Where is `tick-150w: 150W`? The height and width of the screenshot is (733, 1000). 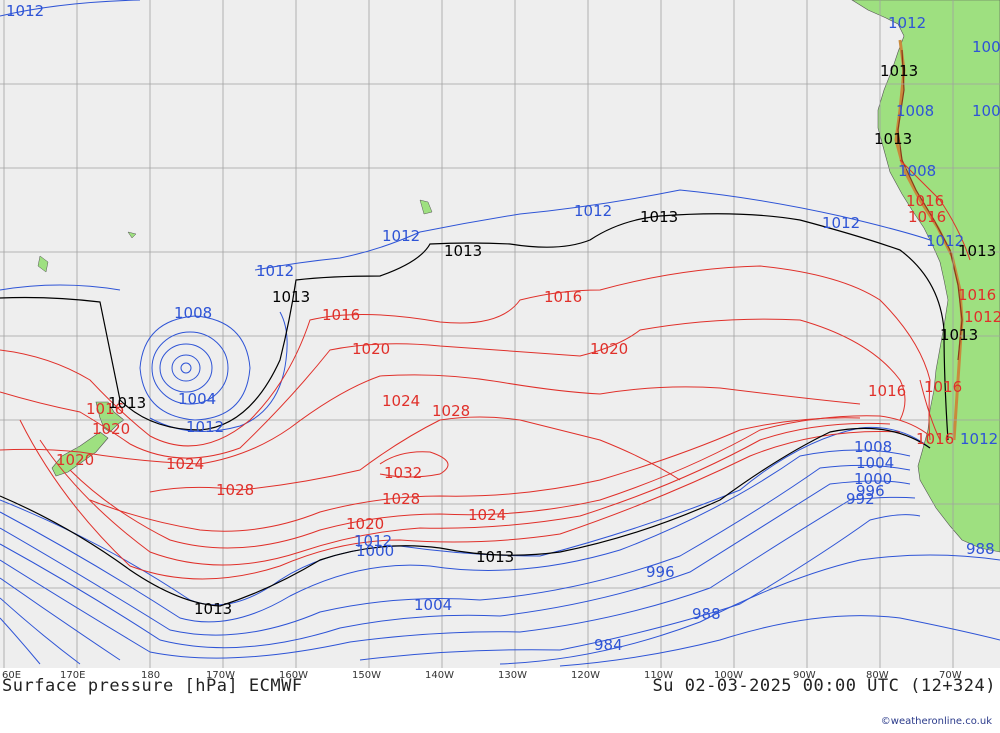
tick-150w: 150W is located at coordinates (366, 675).